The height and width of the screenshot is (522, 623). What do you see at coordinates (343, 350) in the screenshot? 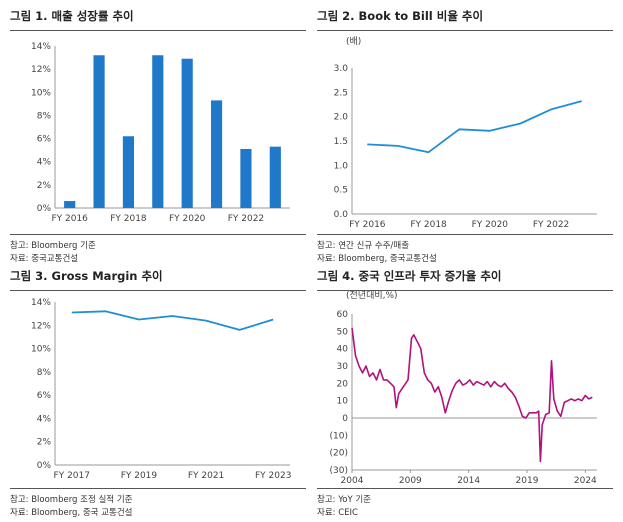
I see `y-tick-label: 40` at bounding box center [343, 350].